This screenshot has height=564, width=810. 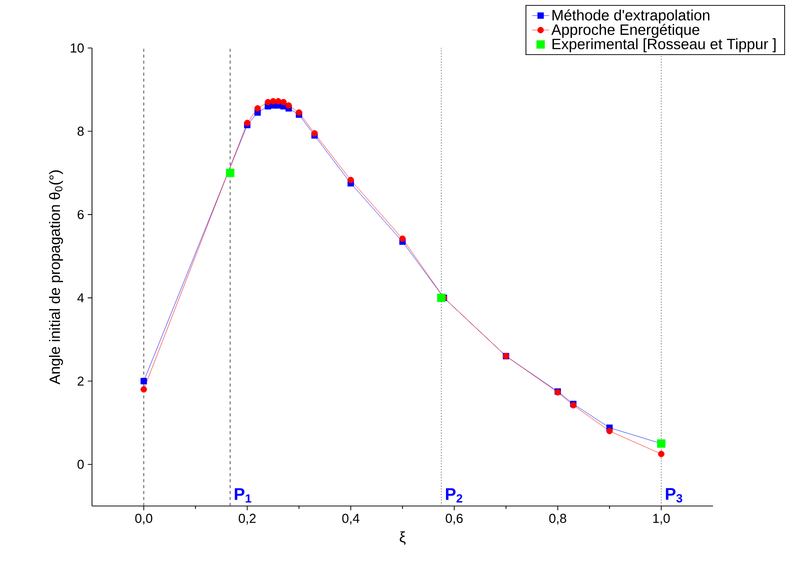 I want to click on y-tick-label: 4, so click(x=80, y=297).